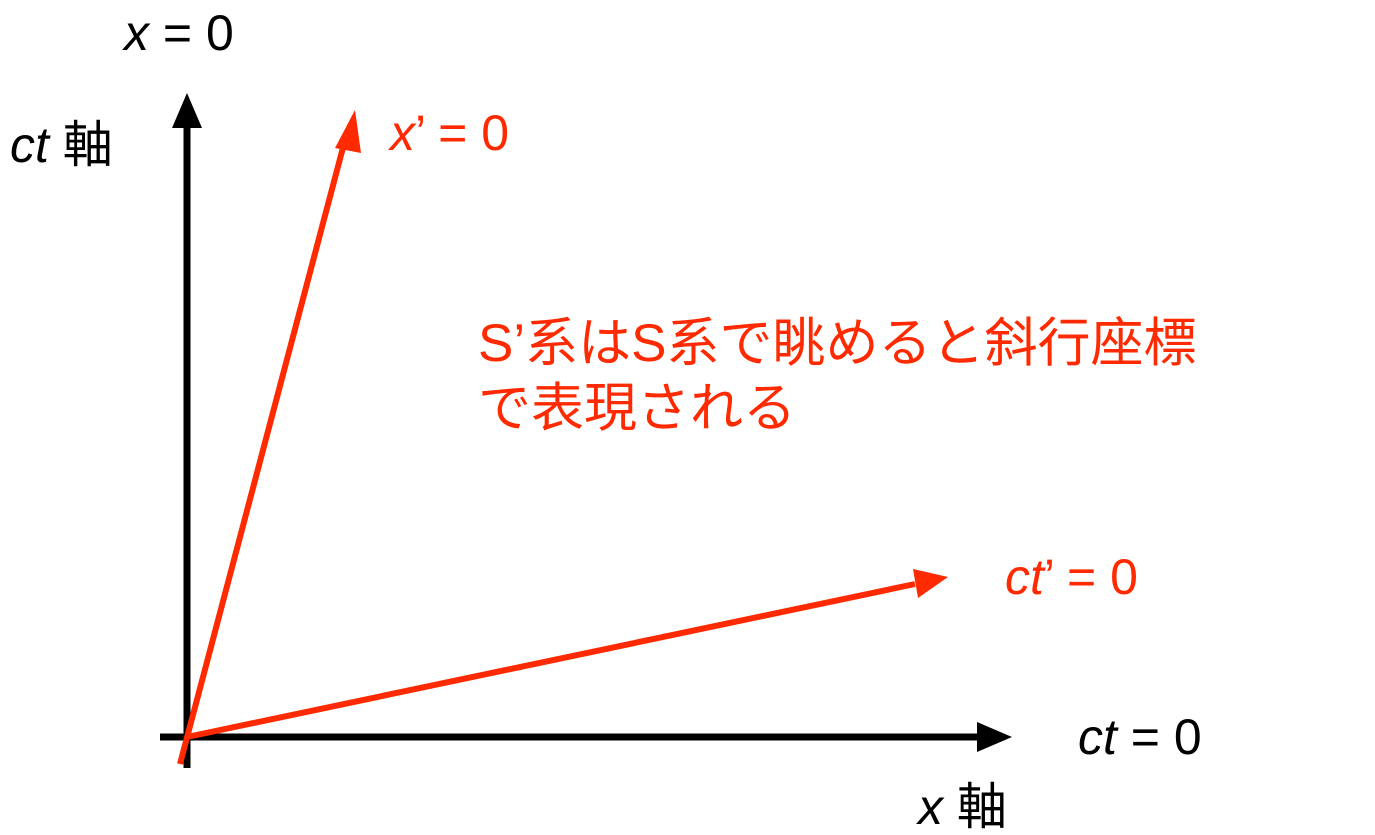  What do you see at coordinates (975, 807) in the screenshot?
I see `label-x-axis-rest: 軸` at bounding box center [975, 807].